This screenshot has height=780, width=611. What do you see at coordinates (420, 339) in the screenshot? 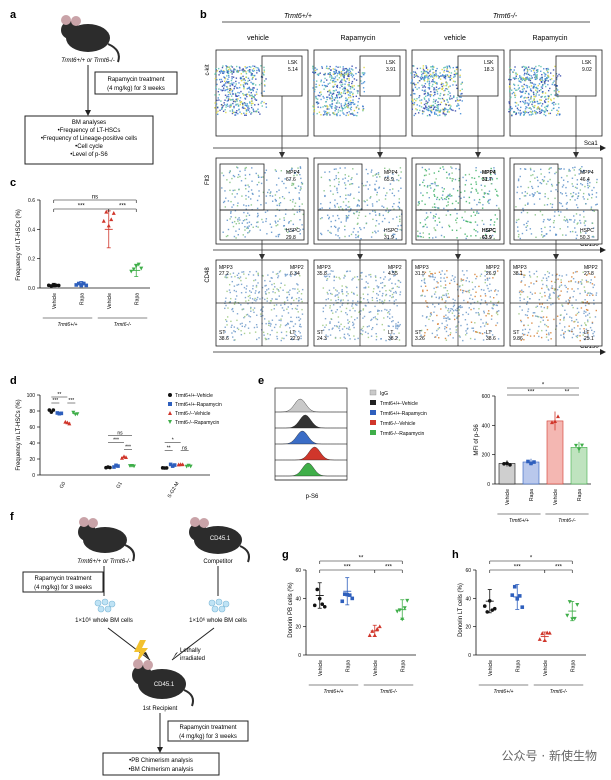
I see `quad-value: 3.26` at bounding box center [420, 339].